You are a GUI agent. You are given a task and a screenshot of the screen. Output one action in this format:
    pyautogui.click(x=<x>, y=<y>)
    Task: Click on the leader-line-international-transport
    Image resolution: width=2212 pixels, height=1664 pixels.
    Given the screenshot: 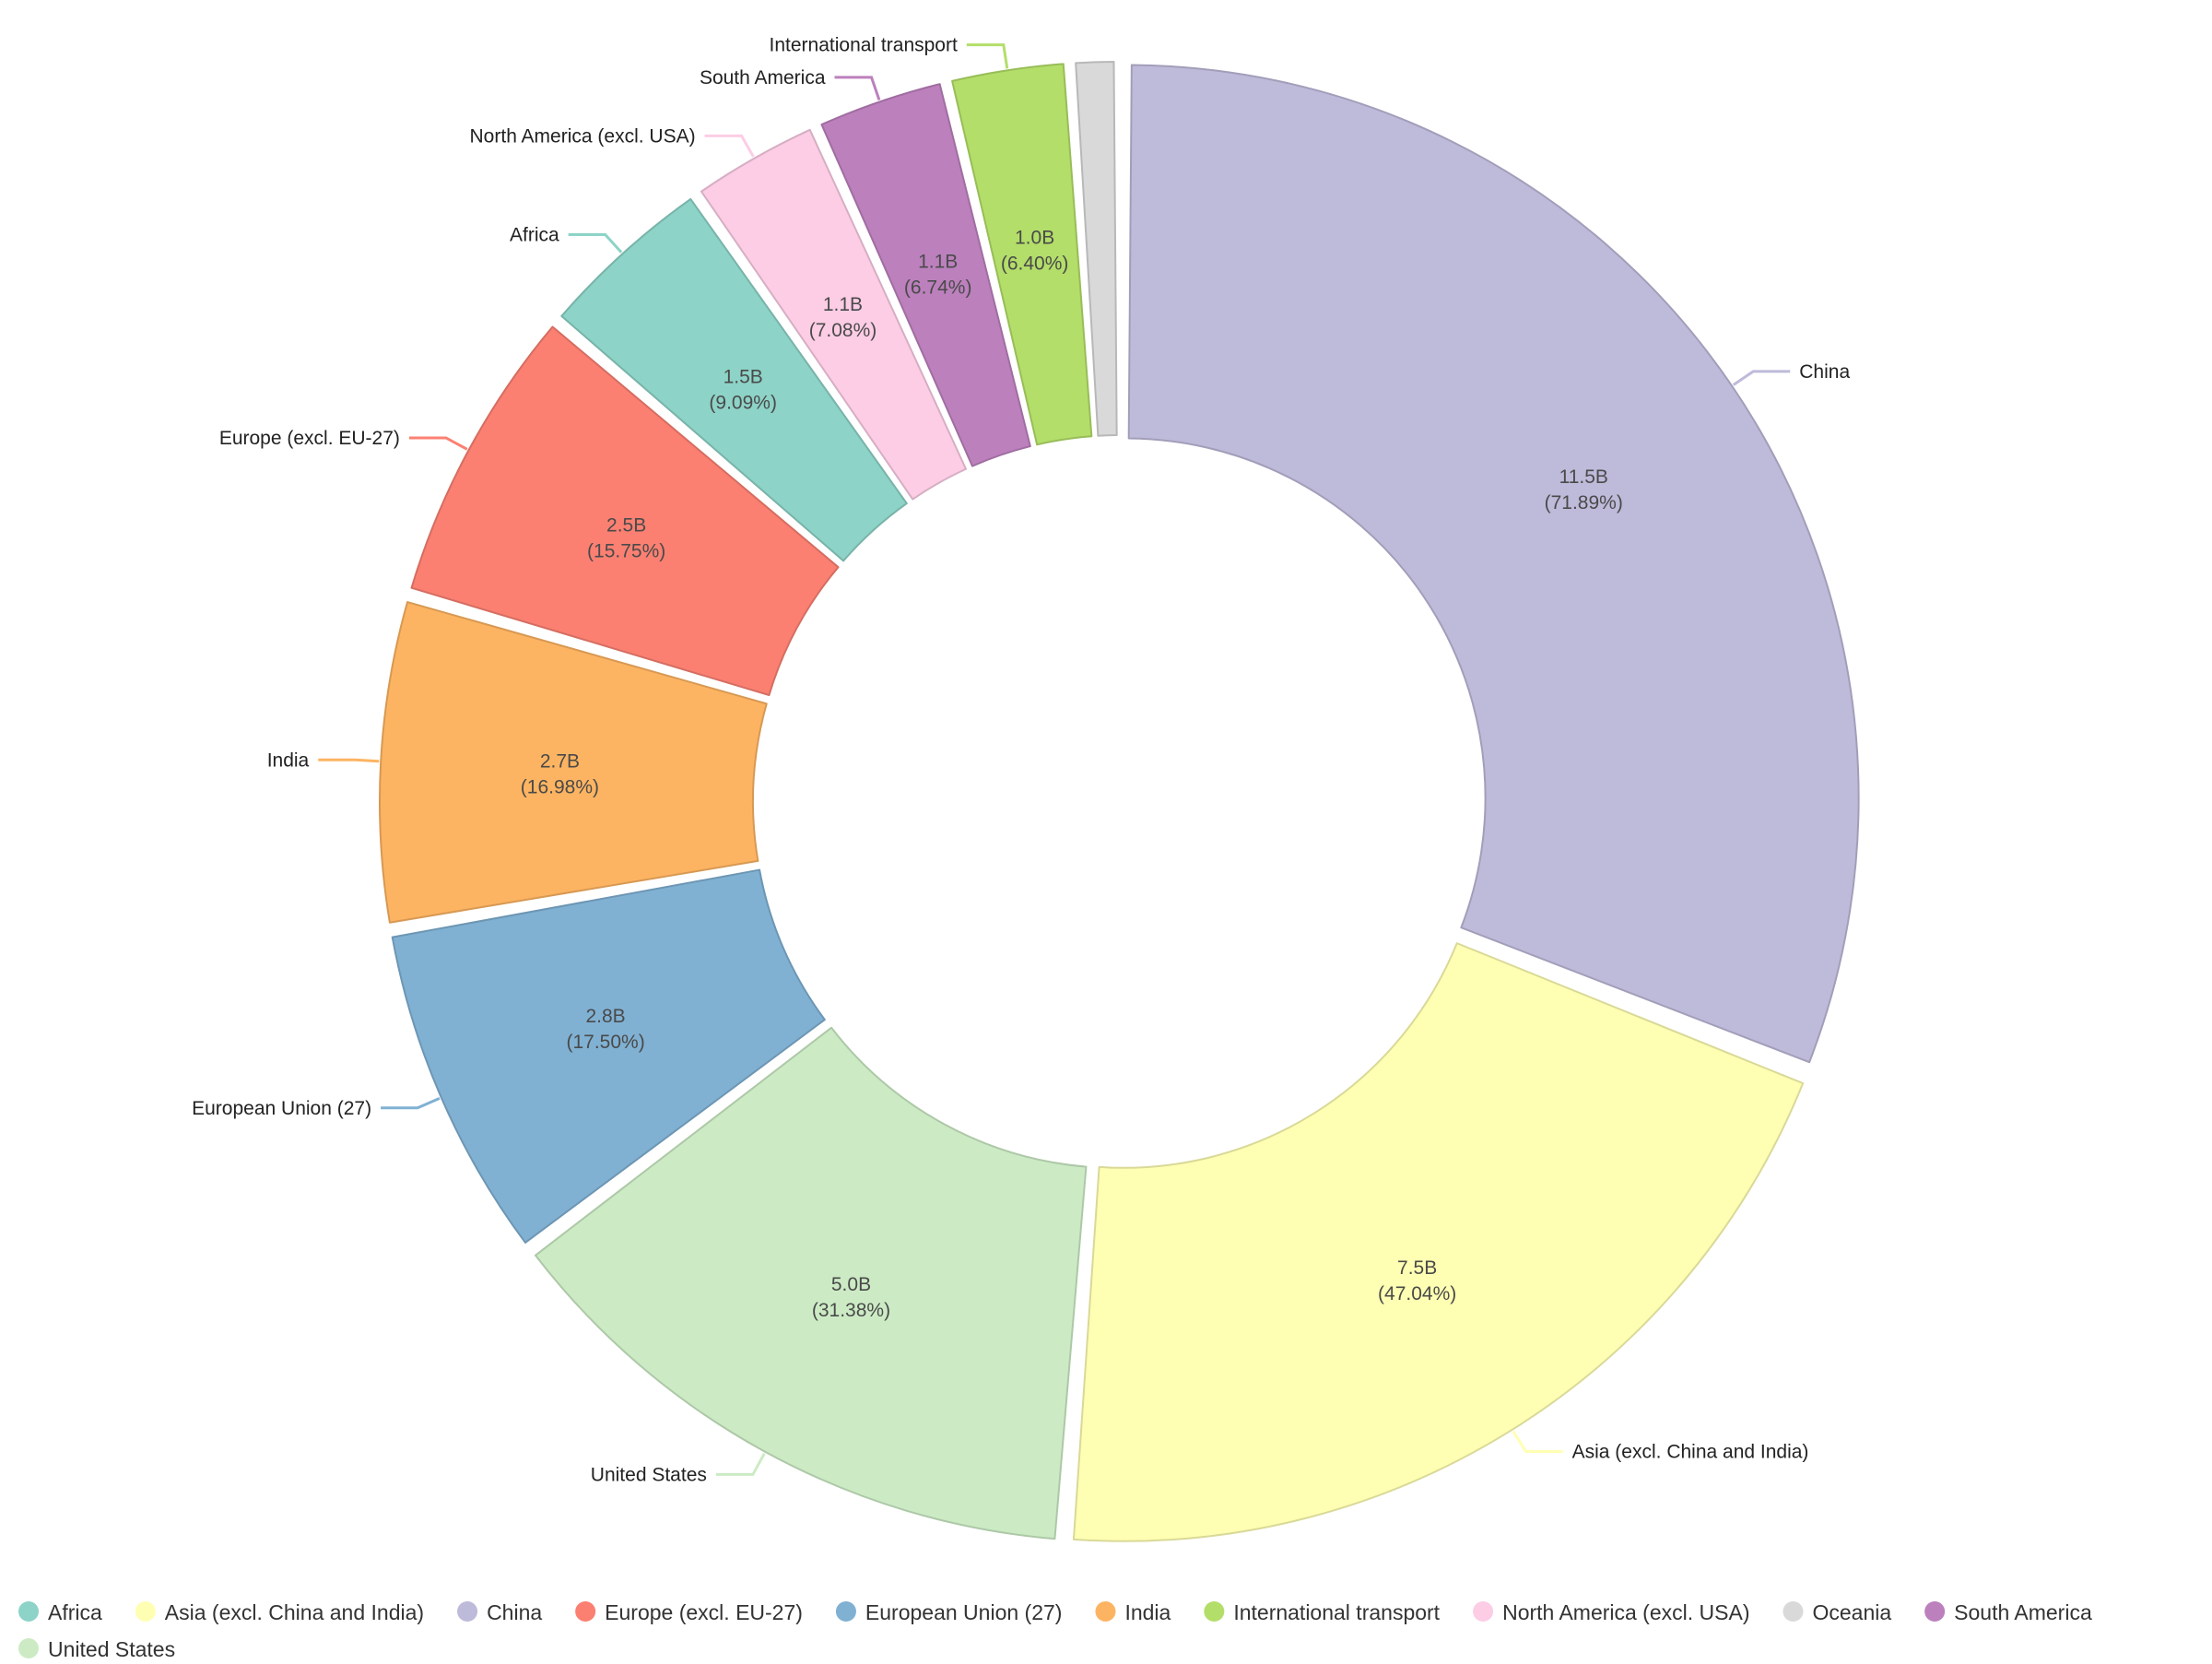 What is the action you would take?
    pyautogui.click(x=987, y=56)
    